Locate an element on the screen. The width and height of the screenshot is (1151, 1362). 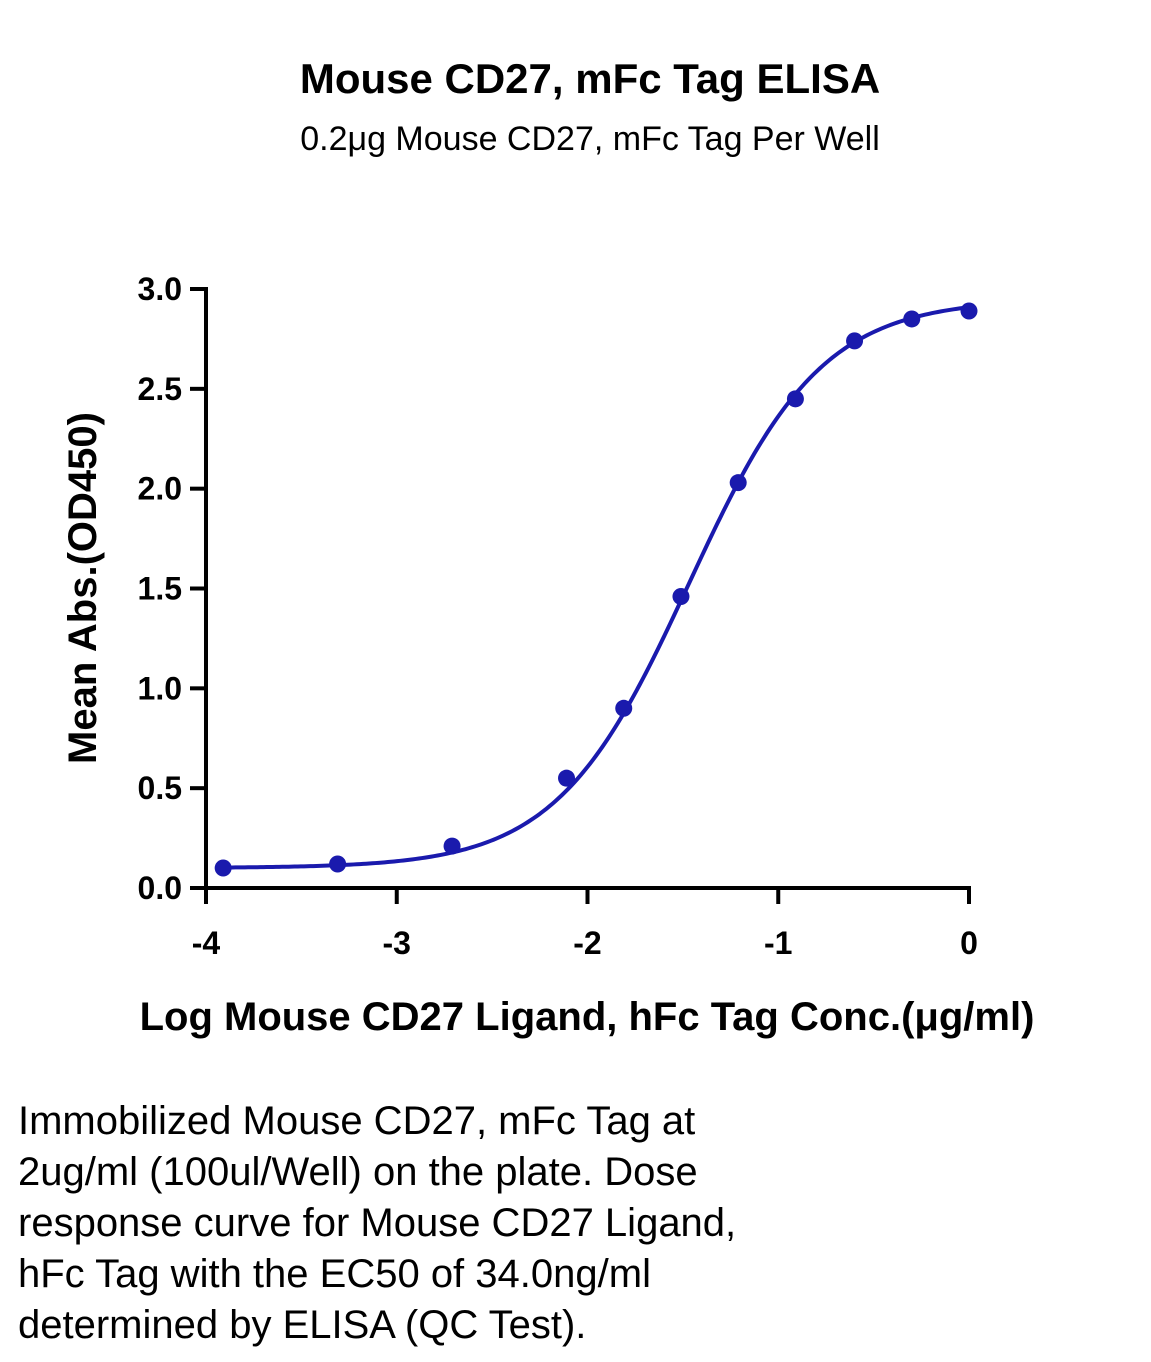
x-tick-label: 0 is located at coordinates (969, 943).